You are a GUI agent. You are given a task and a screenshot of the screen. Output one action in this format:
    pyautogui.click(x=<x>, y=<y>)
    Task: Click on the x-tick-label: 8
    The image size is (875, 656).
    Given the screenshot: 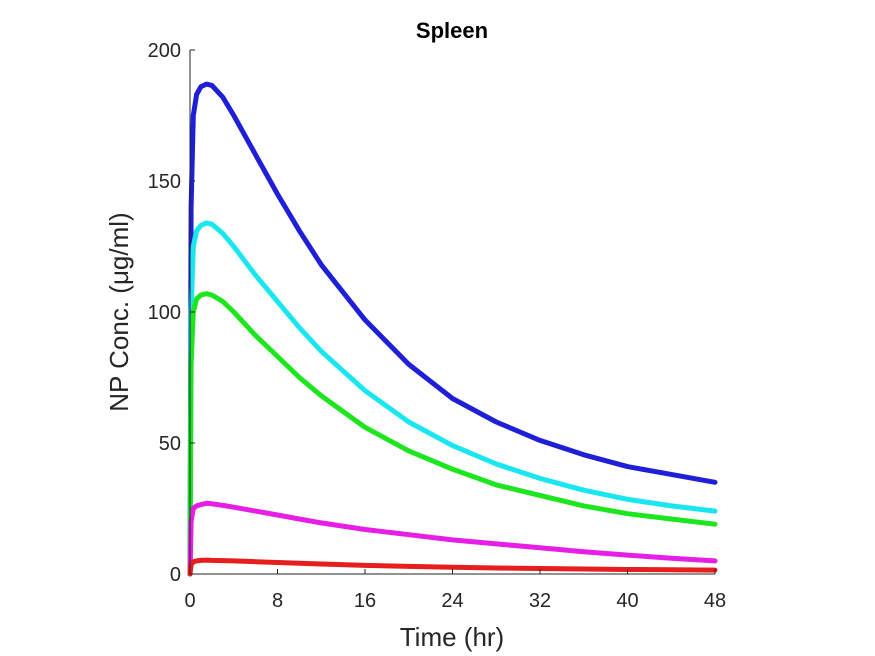 What is the action you would take?
    pyautogui.click(x=277, y=601)
    